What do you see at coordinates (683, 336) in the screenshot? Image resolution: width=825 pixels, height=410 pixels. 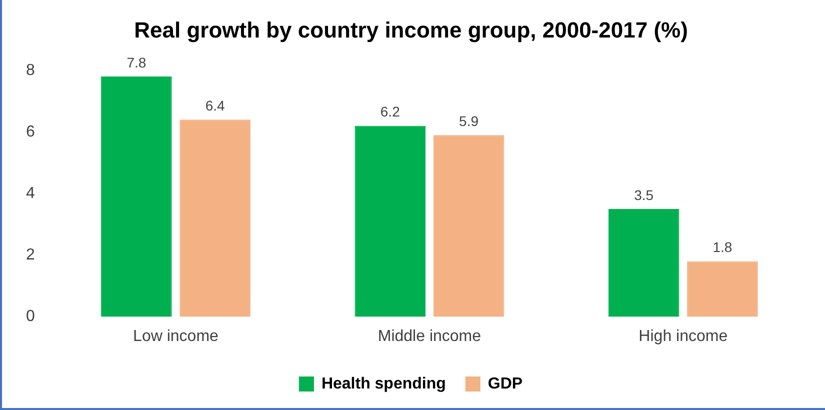 I see `x-tick-label: High income` at bounding box center [683, 336].